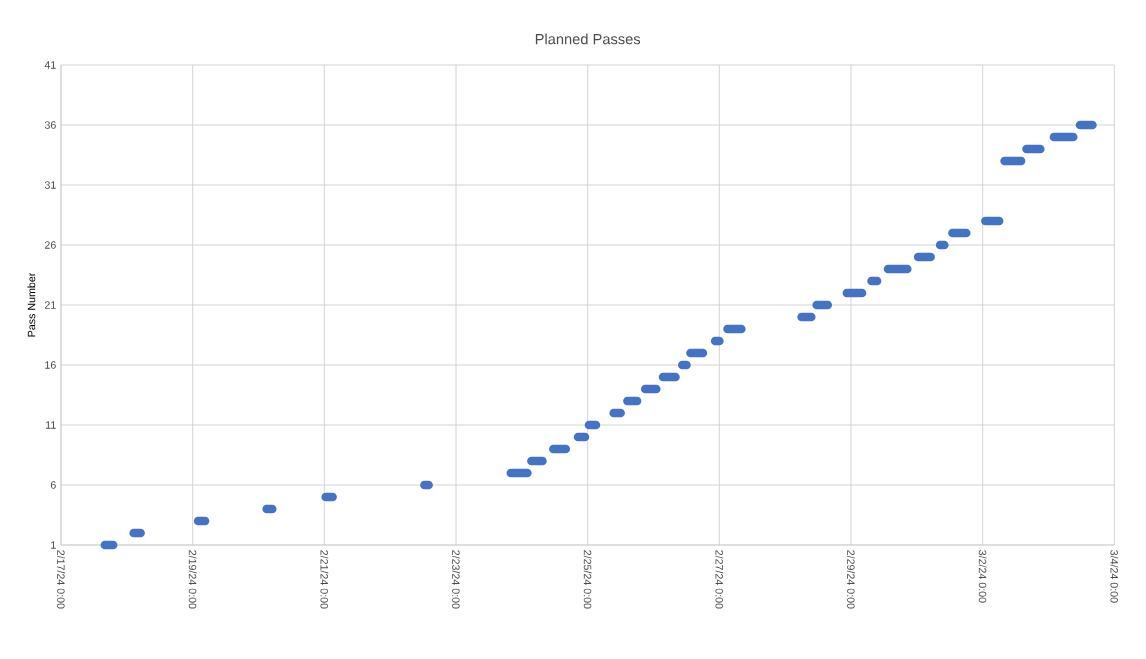 The width and height of the screenshot is (1146, 659). I want to click on y-tick-label: 1, so click(53, 545).